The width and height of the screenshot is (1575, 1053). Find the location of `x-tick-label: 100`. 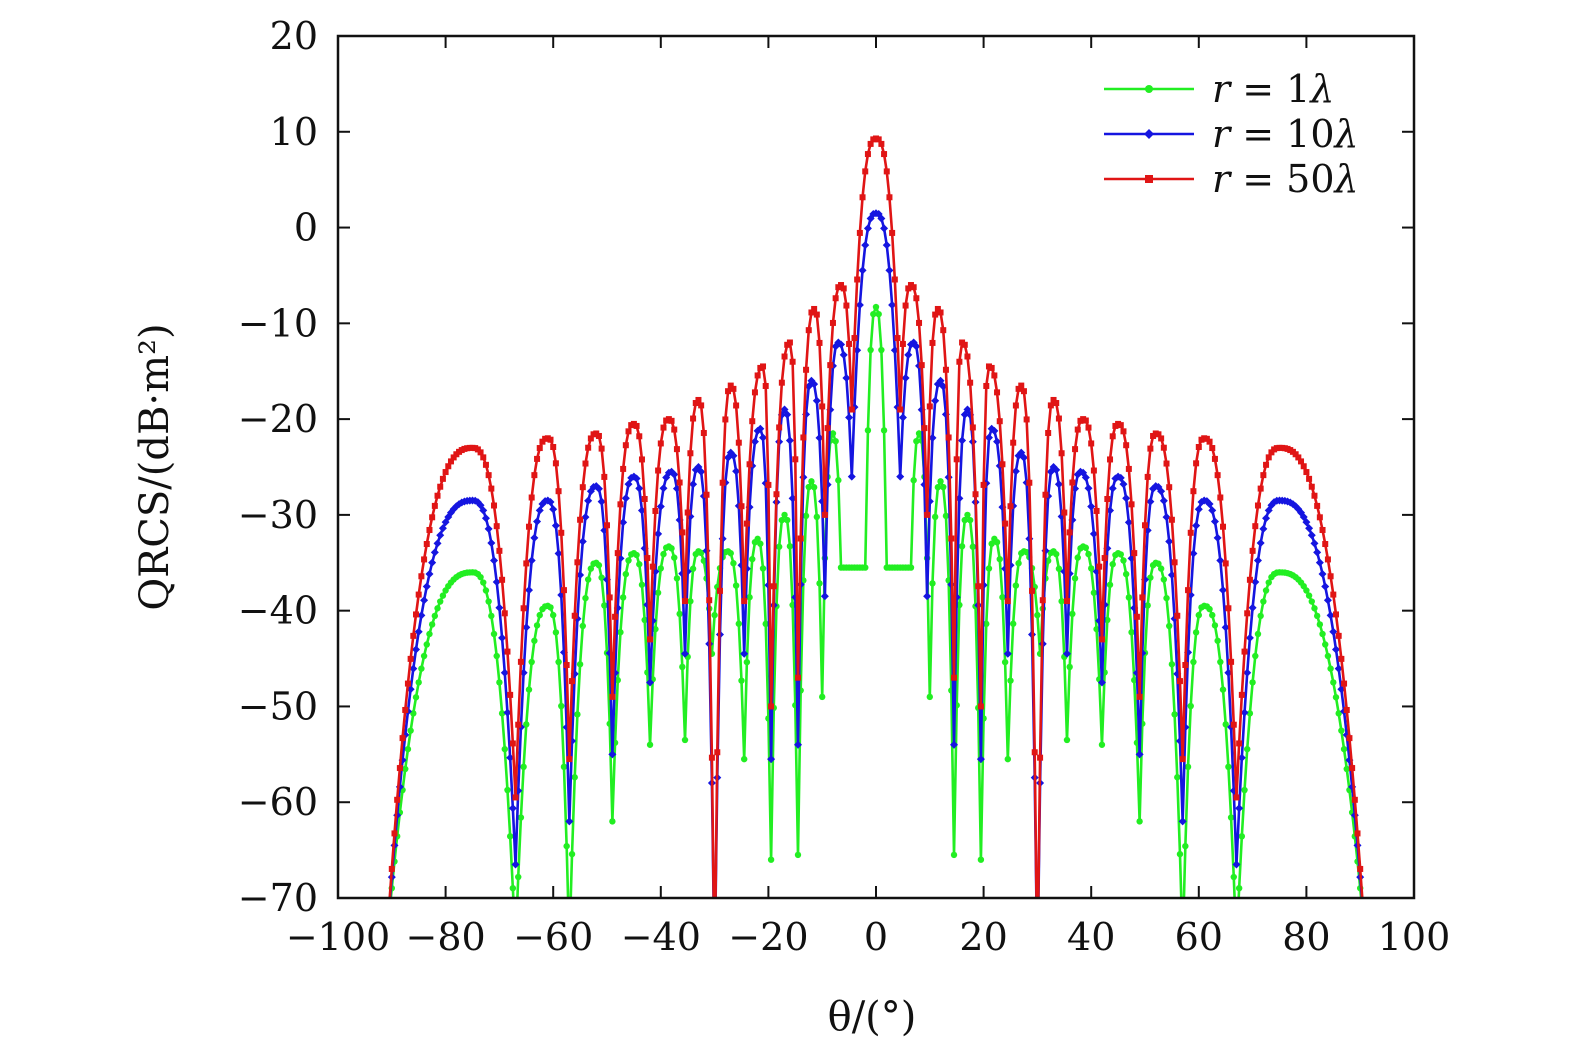

x-tick-label: 100 is located at coordinates (1414, 937).